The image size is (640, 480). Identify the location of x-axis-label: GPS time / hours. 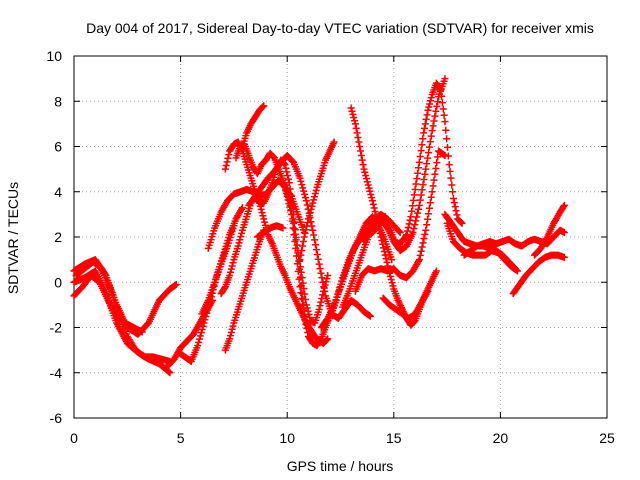
(340, 466).